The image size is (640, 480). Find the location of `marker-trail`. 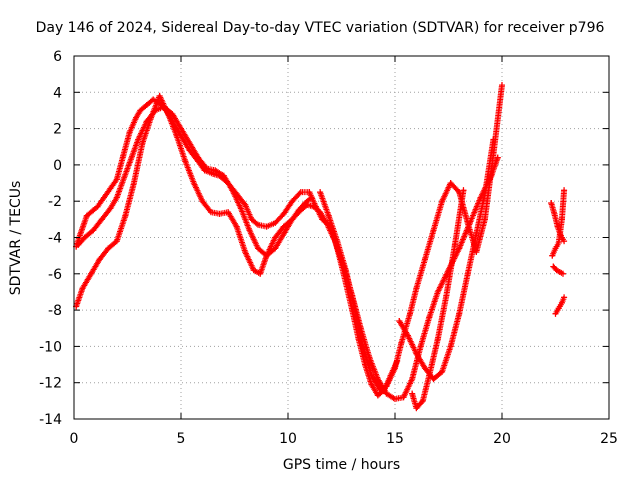

marker-trail is located at coordinates (446, 259).